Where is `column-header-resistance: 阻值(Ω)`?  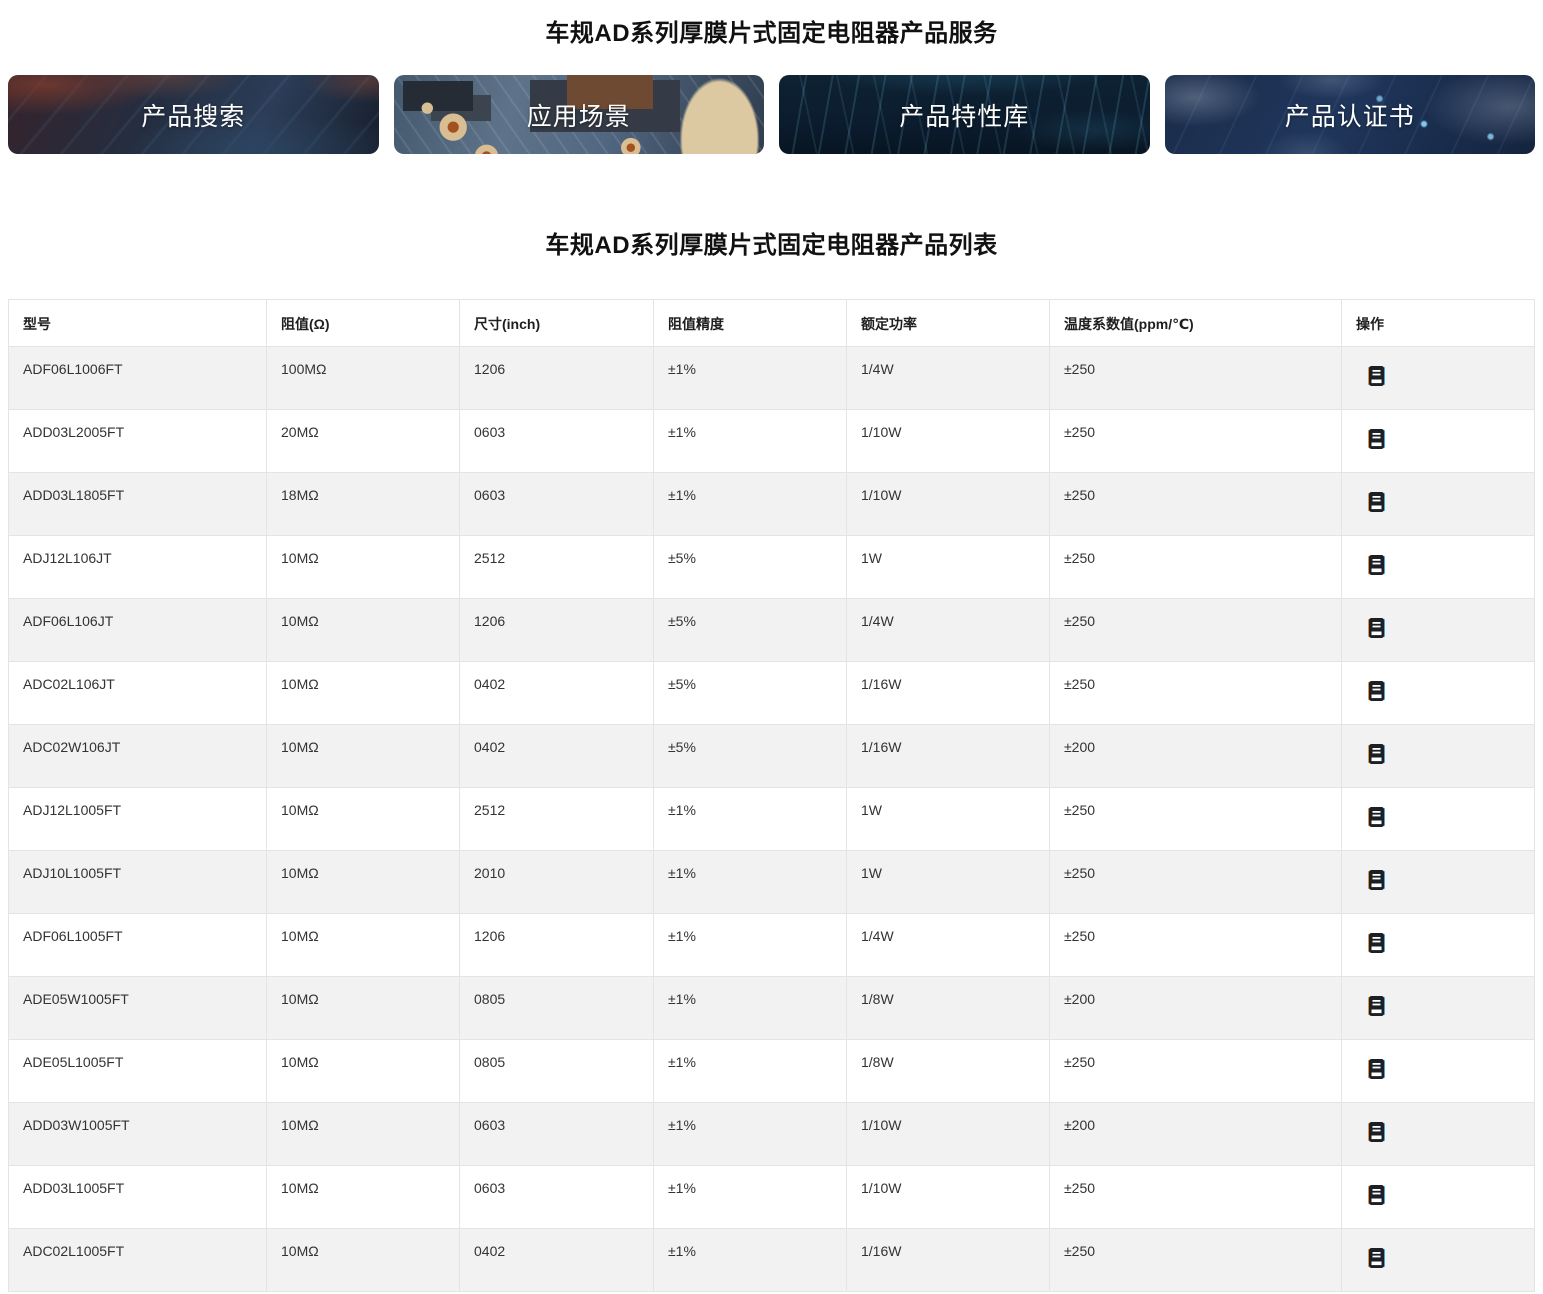
column-header-resistance: 阻值(Ω) is located at coordinates (363, 323).